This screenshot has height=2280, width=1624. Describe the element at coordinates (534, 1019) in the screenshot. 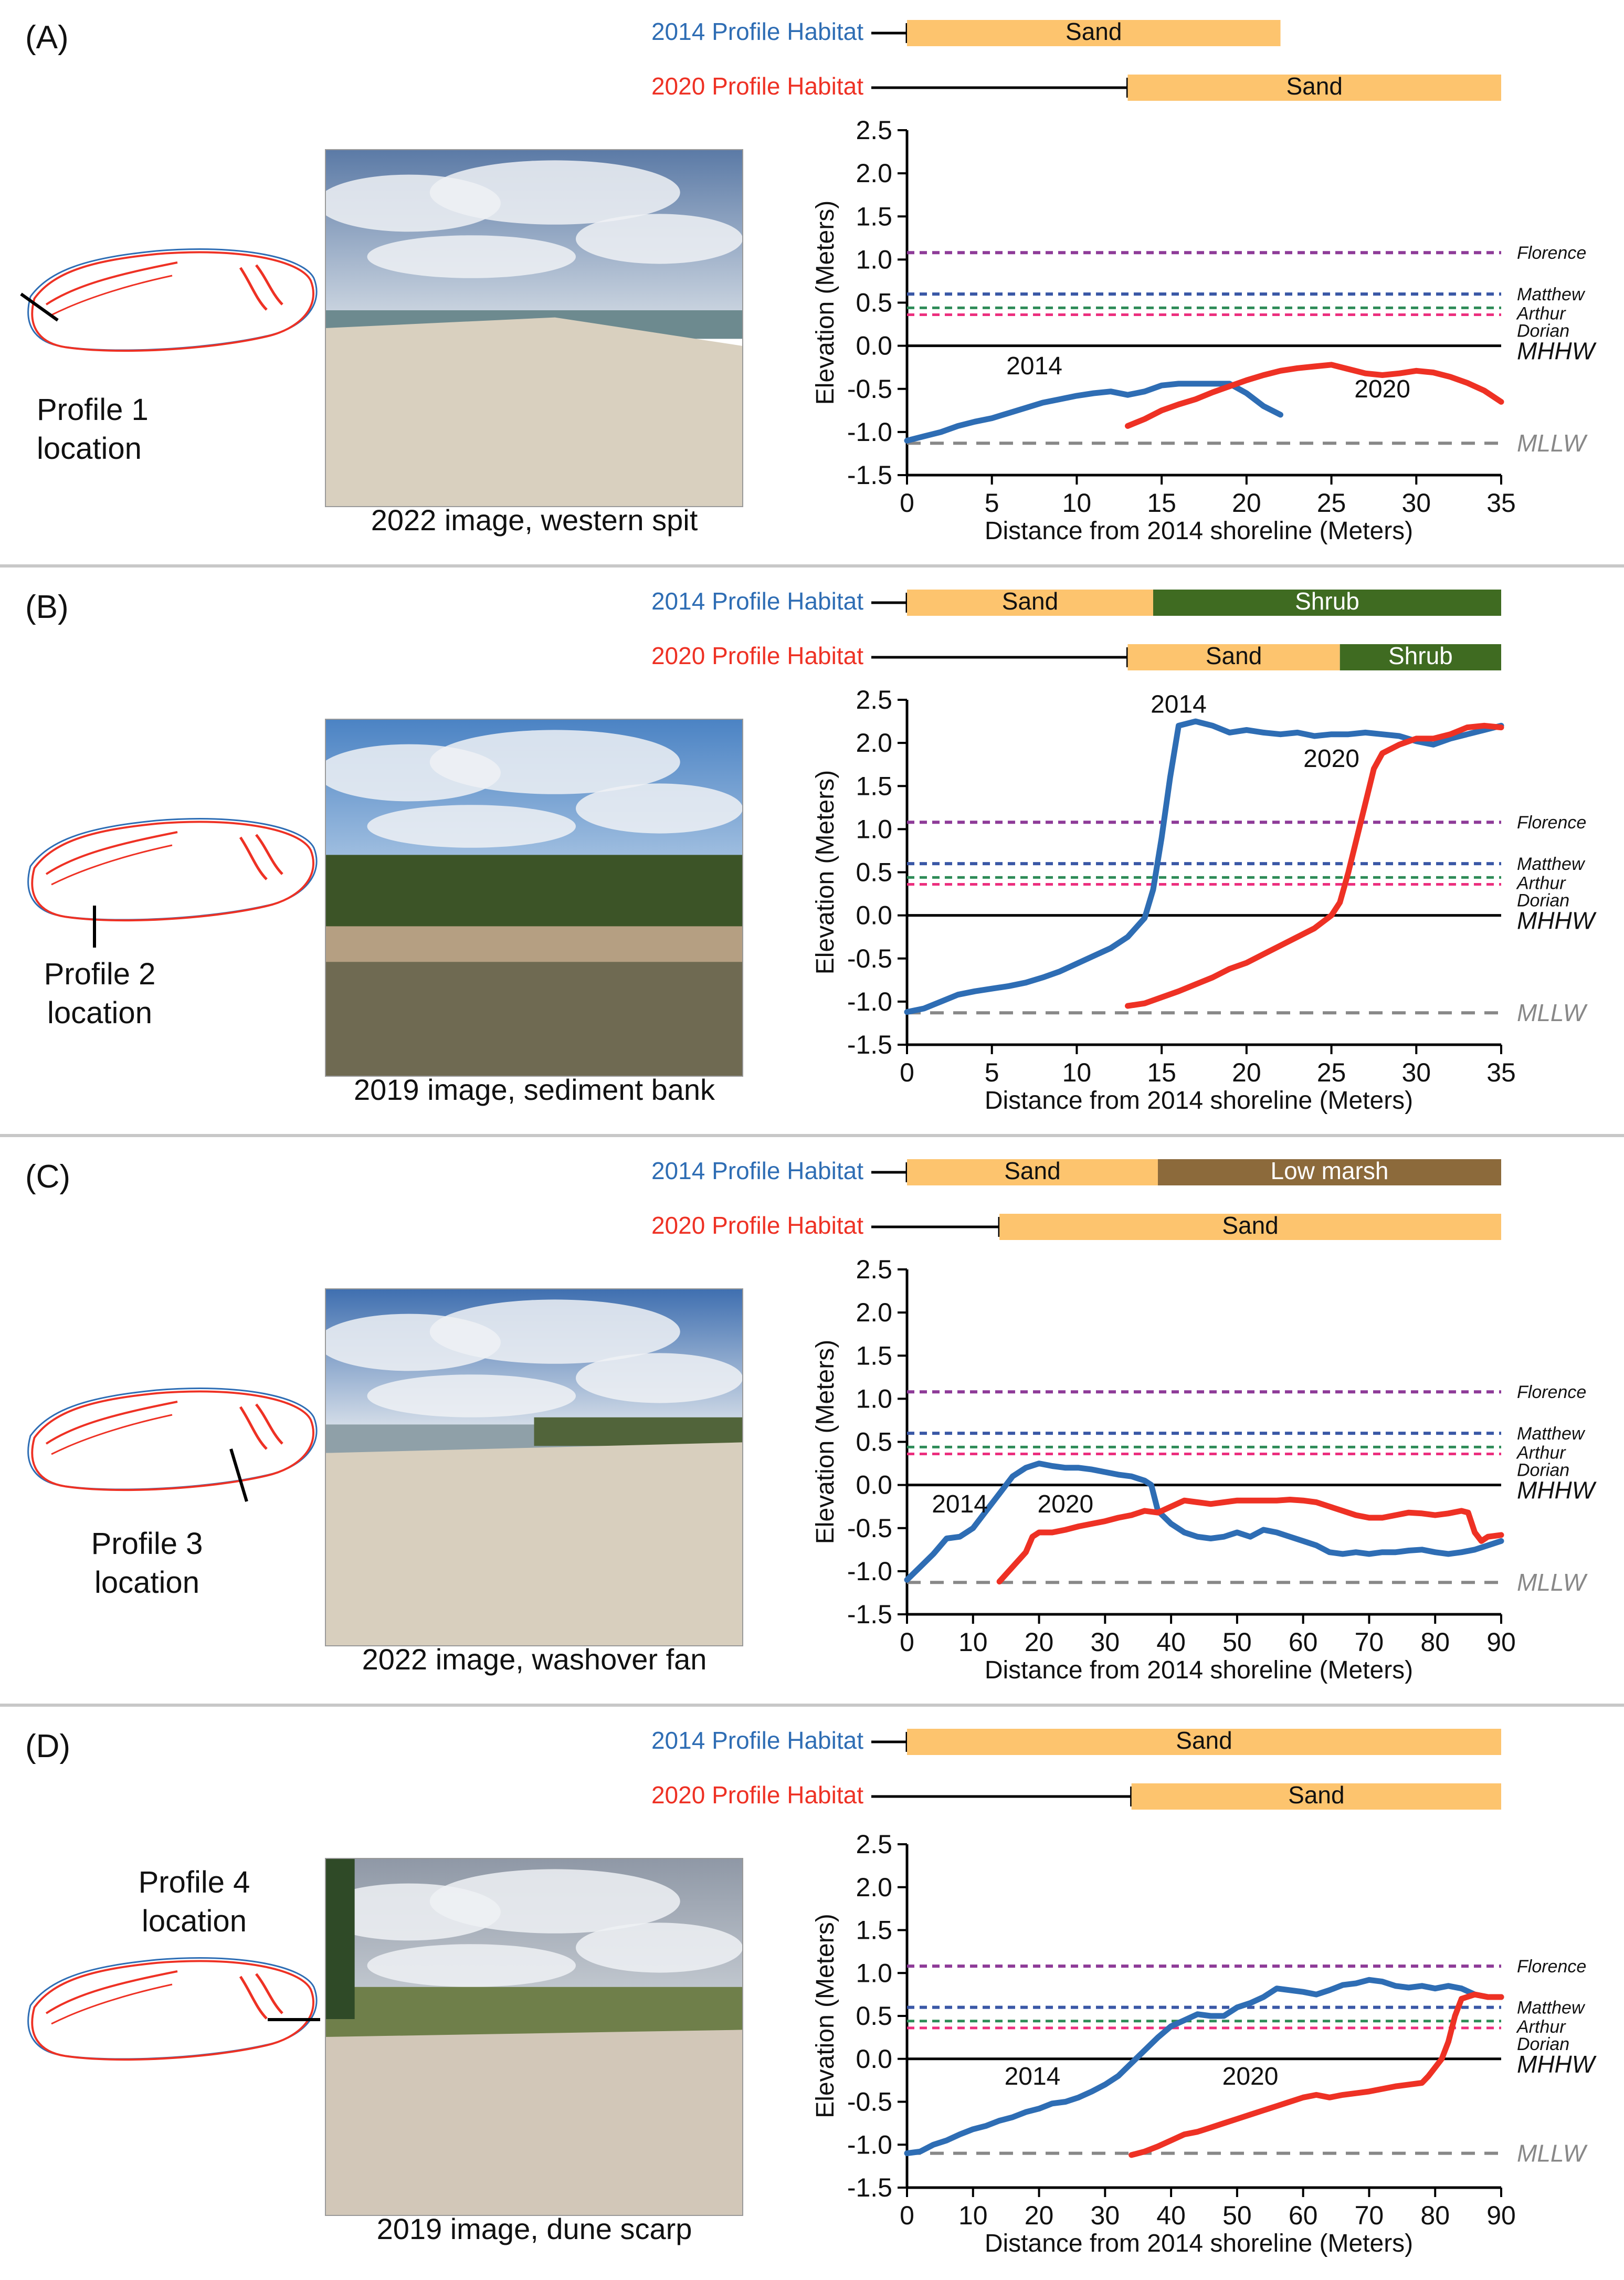

I see `photo-water` at that location.